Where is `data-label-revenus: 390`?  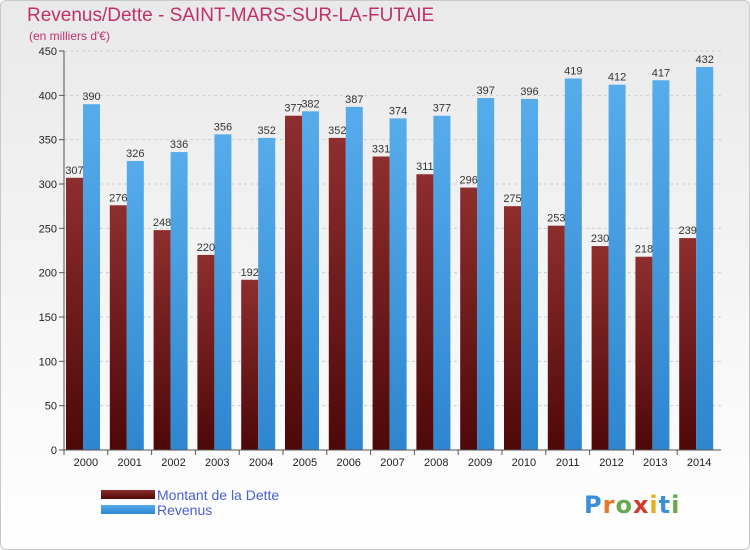 data-label-revenus: 390 is located at coordinates (91, 97).